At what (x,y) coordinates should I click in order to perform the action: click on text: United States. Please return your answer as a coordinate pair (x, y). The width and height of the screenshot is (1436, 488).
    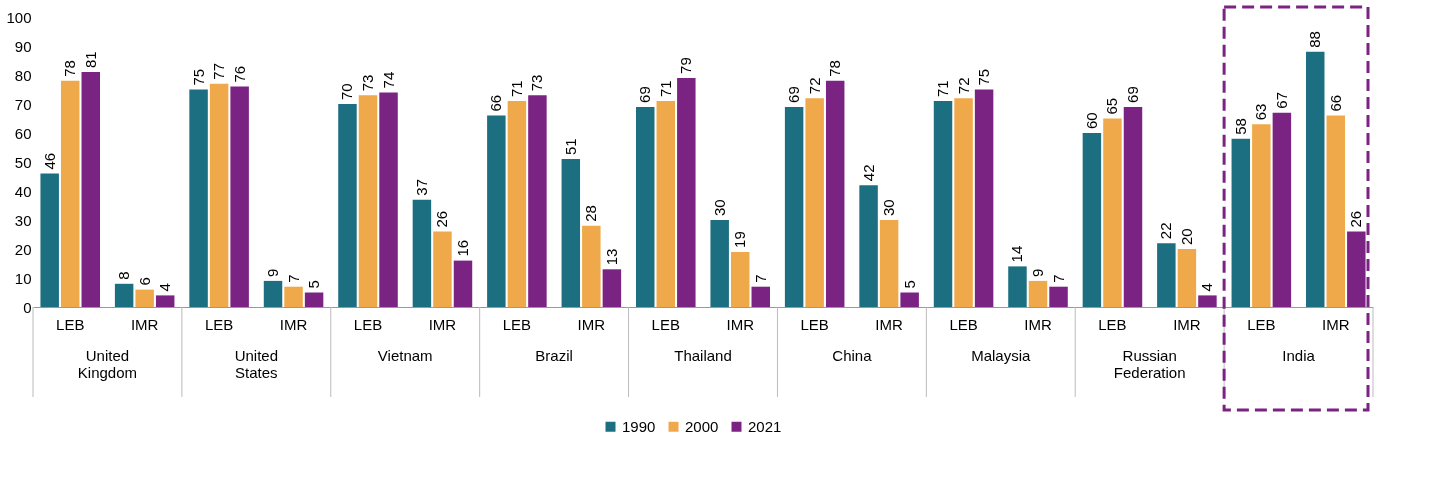
    Looking at the image, I should click on (256, 364).